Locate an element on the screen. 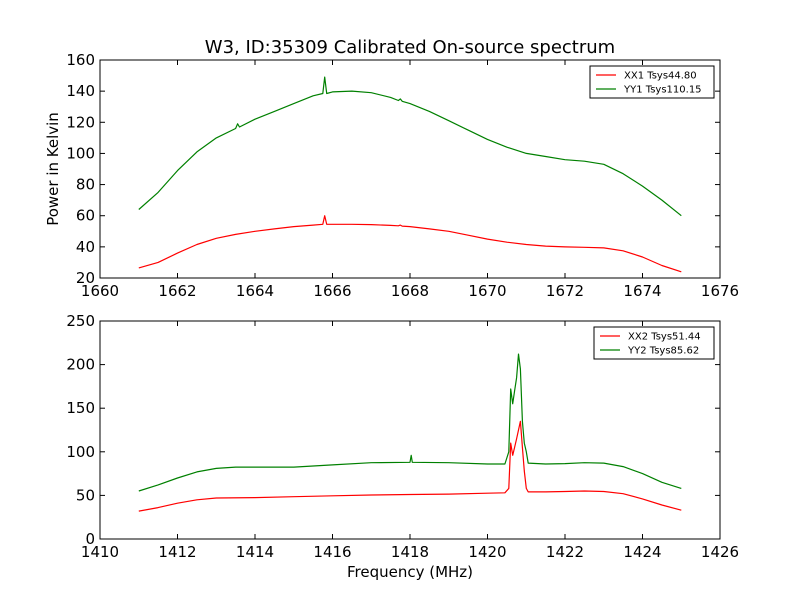  x-tick-label: 1420 is located at coordinates (487, 552).